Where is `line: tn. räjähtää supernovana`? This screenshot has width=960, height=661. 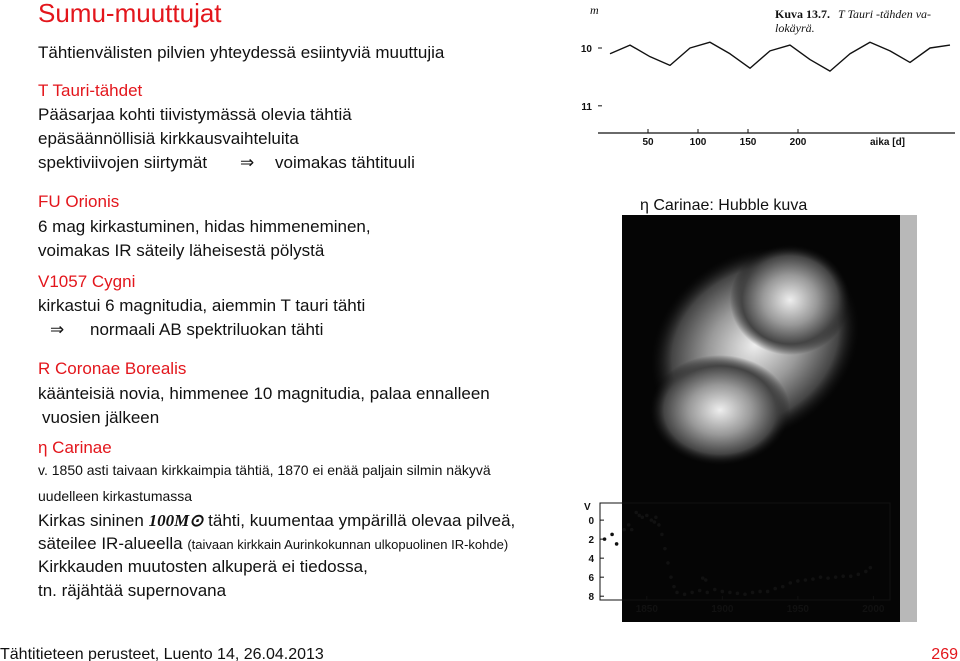 line: tn. räjähtää supernovana is located at coordinates (132, 590).